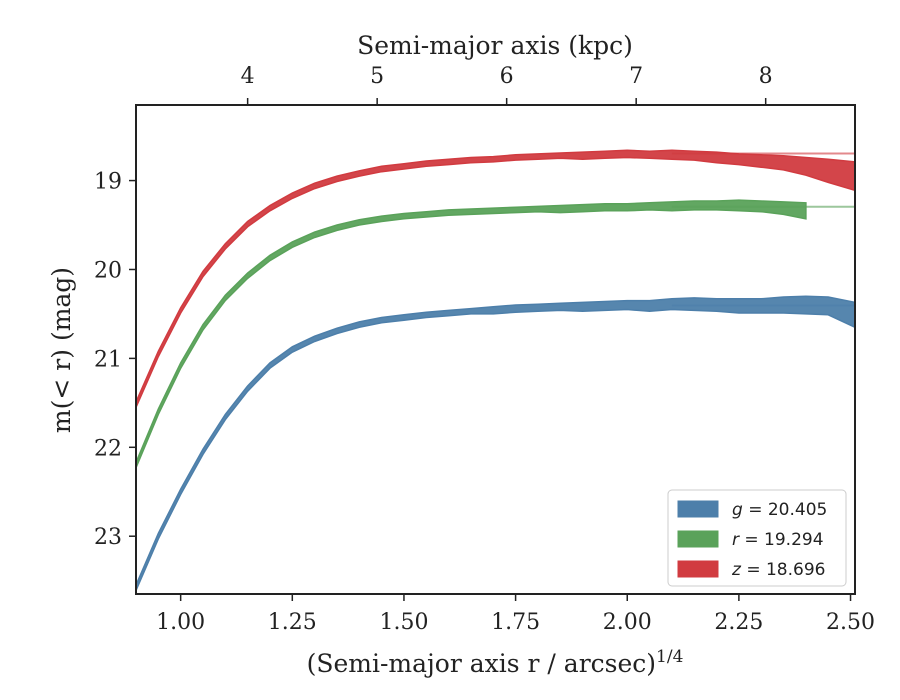  What do you see at coordinates (698, 509) in the screenshot?
I see `legend-swatch-g` at bounding box center [698, 509].